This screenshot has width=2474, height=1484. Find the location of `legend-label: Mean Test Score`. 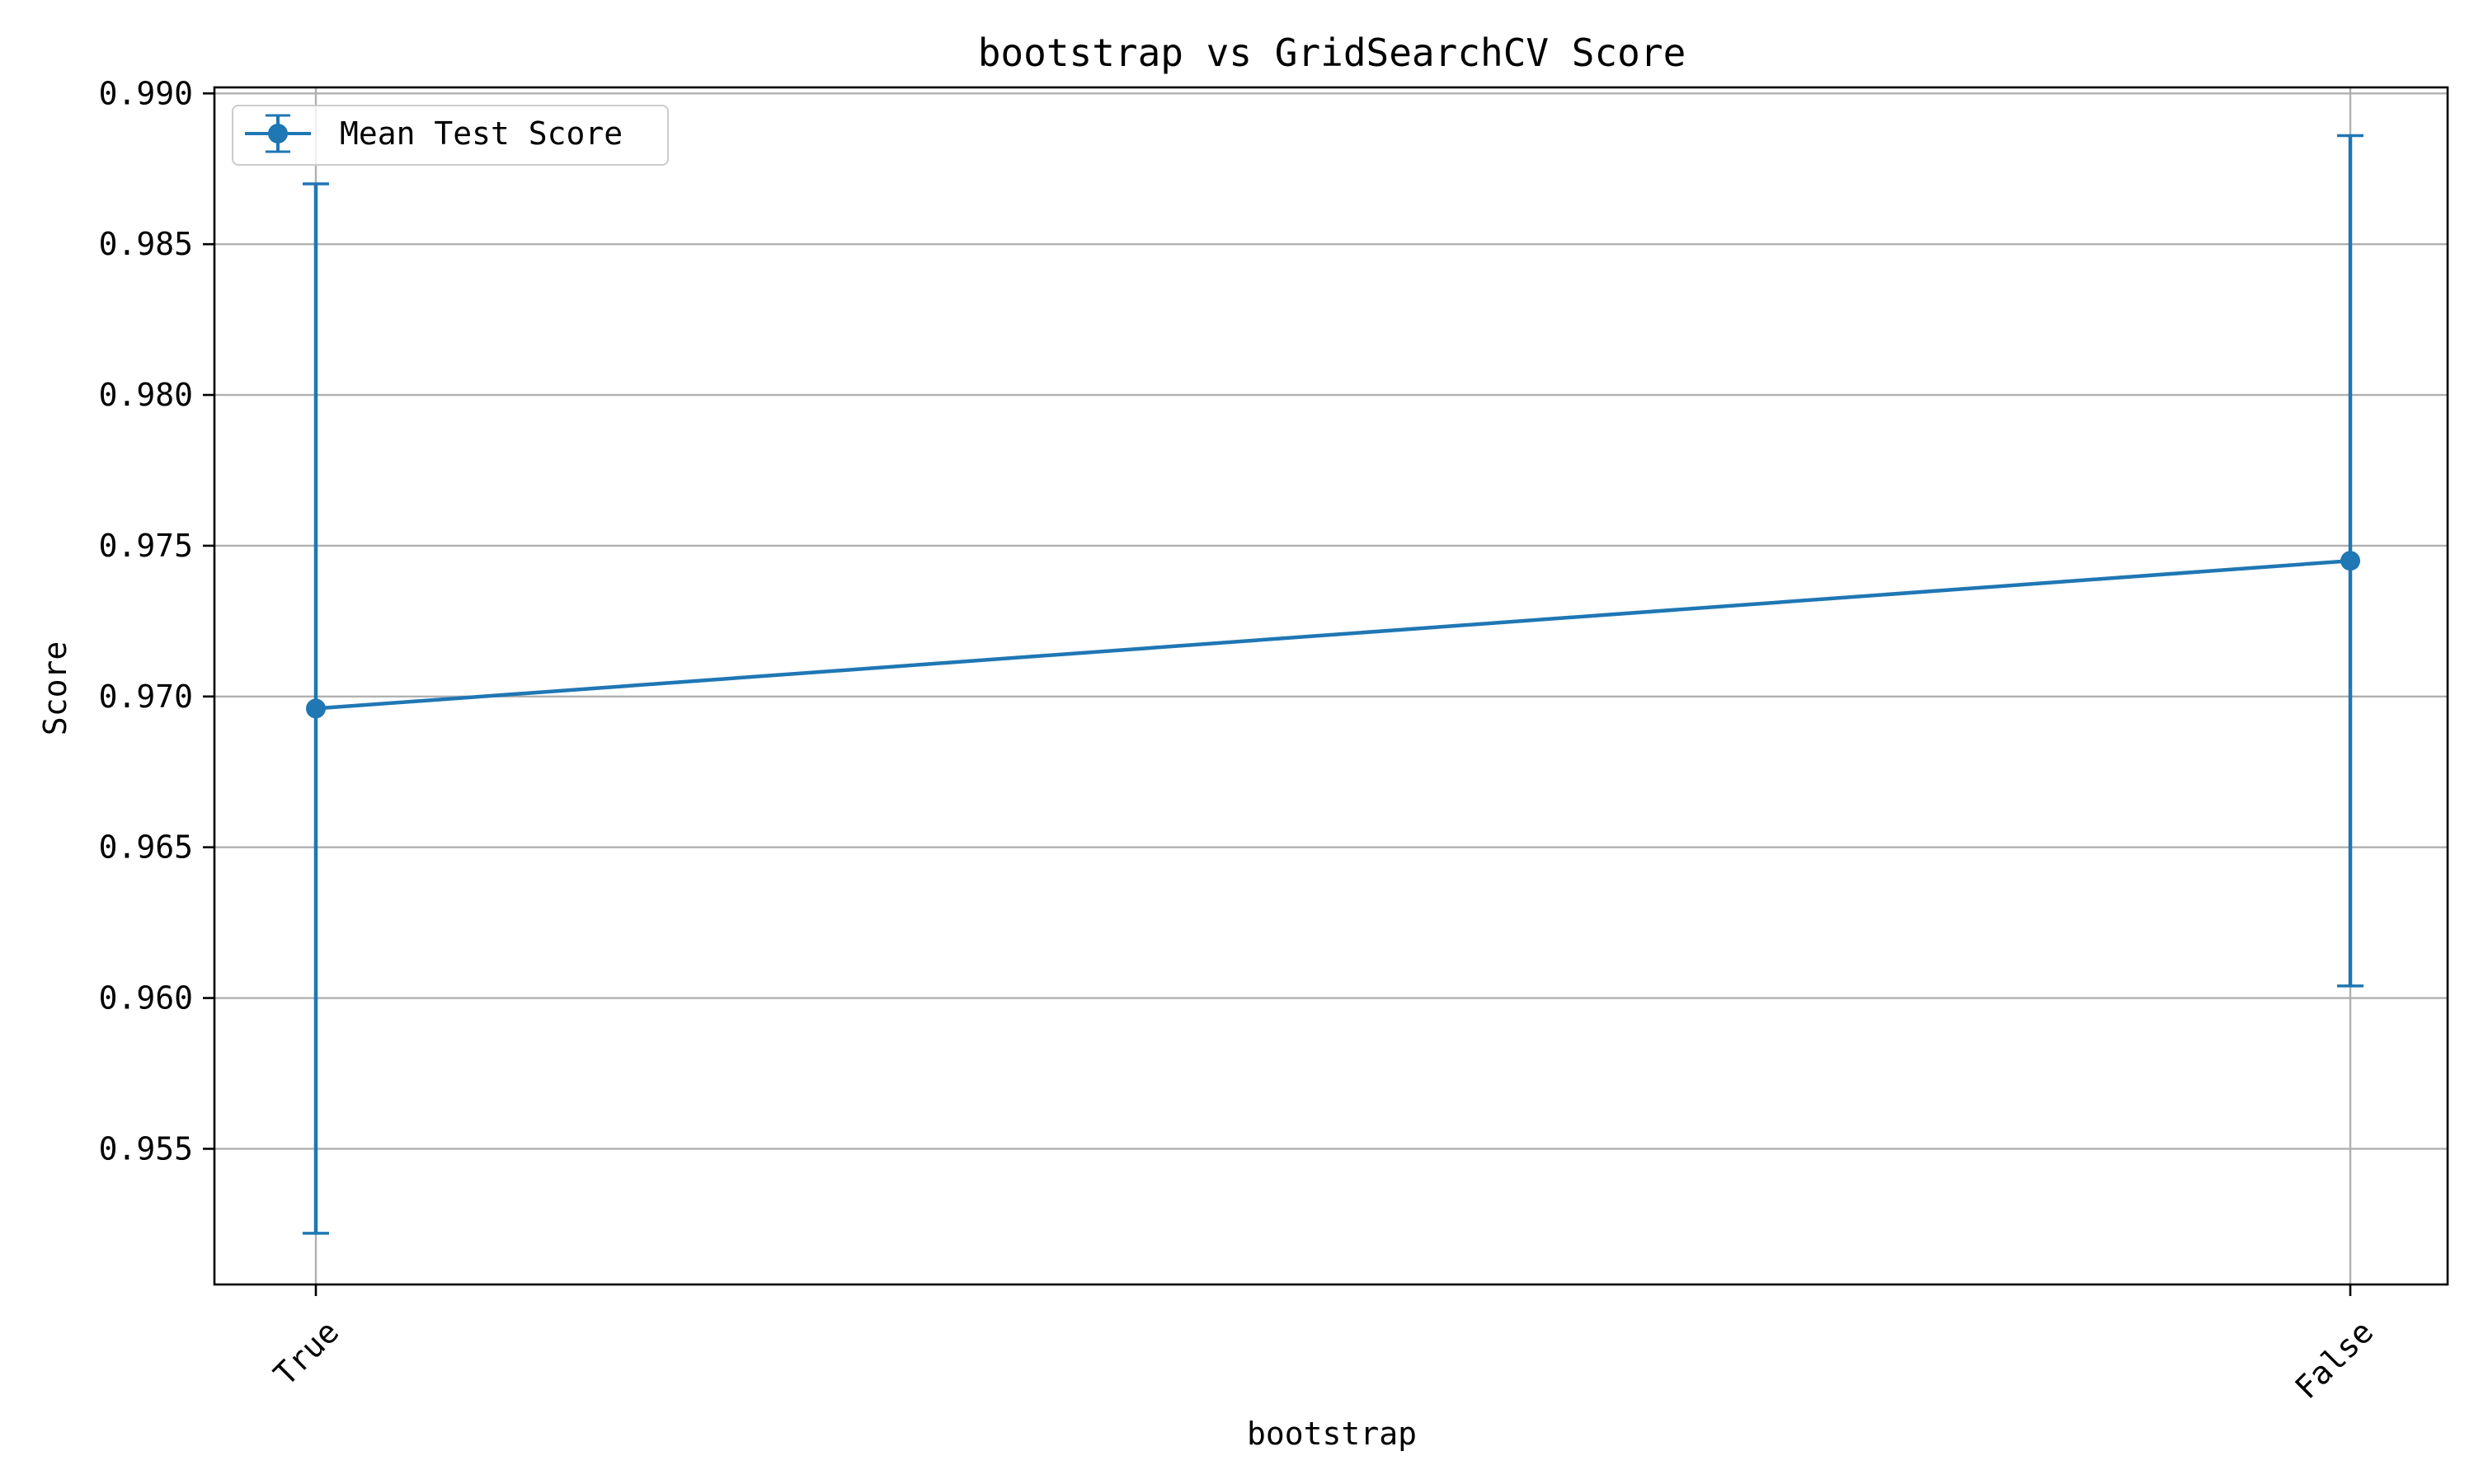

legend-label: Mean Test Score is located at coordinates (481, 133).